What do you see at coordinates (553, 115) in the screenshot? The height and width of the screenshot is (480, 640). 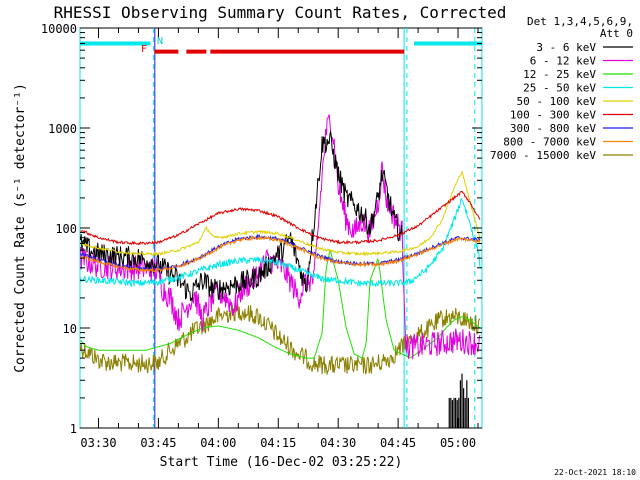 I see `legend-label-100-300-kev: 100 - 300 keV` at bounding box center [553, 115].